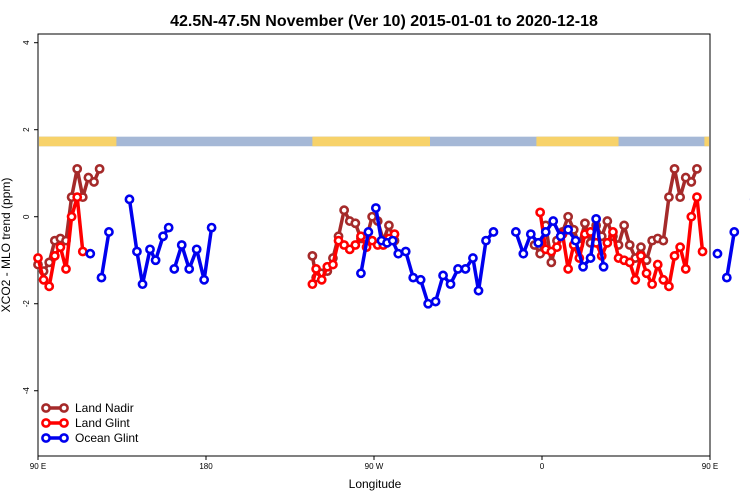 The height and width of the screenshot is (500, 750). What do you see at coordinates (102, 423) in the screenshot?
I see `legend-label: Land Glint` at bounding box center [102, 423].